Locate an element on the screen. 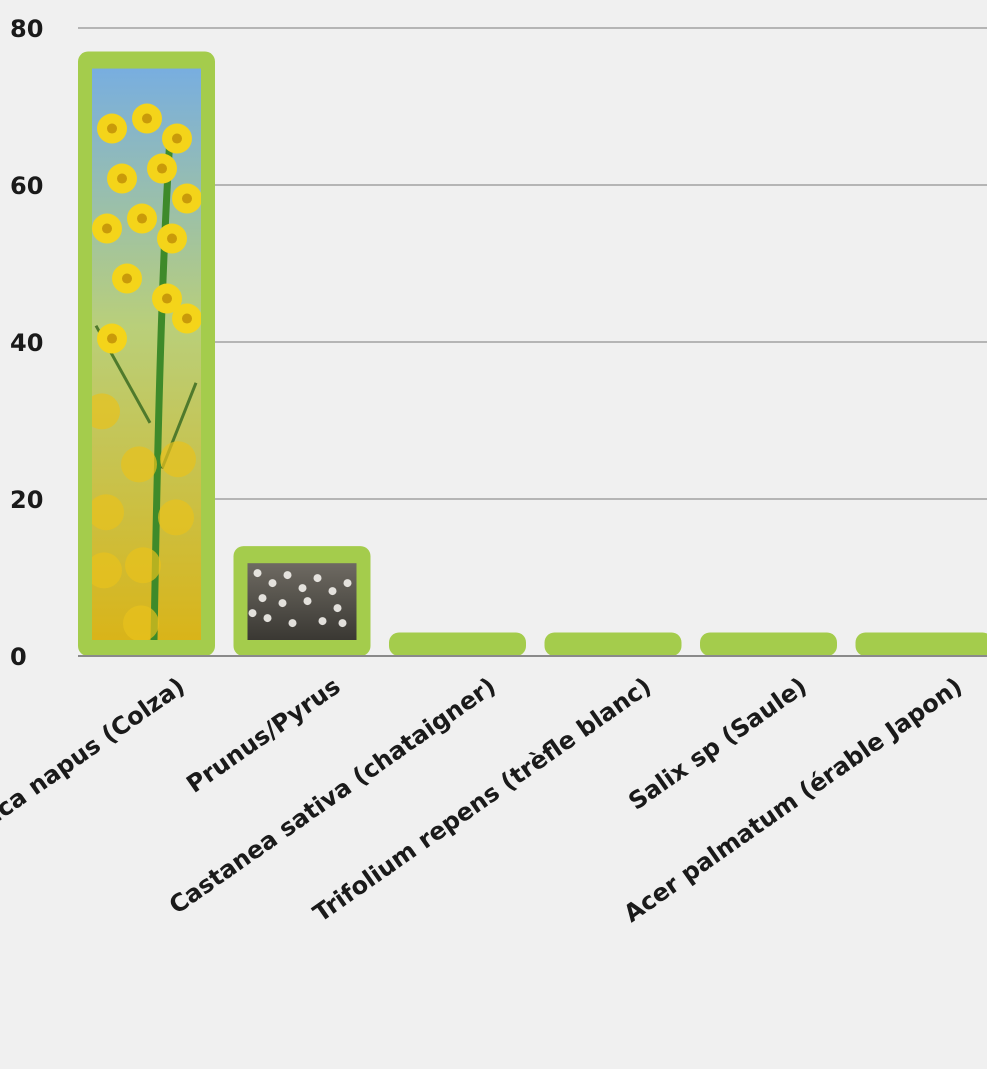 The height and width of the screenshot is (1069, 987). y-axis: 0 20 40 60 80 is located at coordinates (26, 343).